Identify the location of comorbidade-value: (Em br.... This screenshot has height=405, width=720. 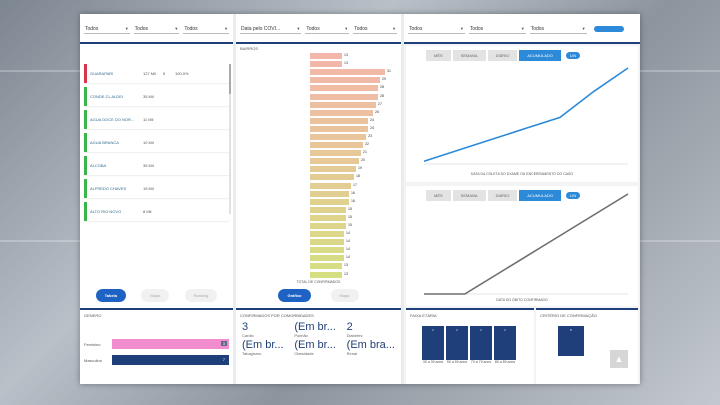
(263, 345).